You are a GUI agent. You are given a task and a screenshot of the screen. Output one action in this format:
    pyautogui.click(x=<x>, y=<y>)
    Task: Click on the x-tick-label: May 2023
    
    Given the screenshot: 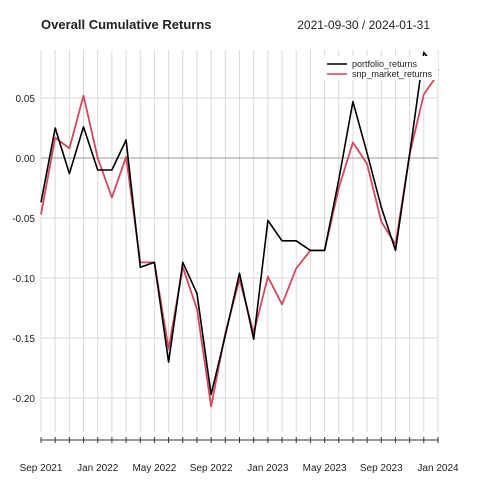 What is the action you would take?
    pyautogui.click(x=325, y=468)
    